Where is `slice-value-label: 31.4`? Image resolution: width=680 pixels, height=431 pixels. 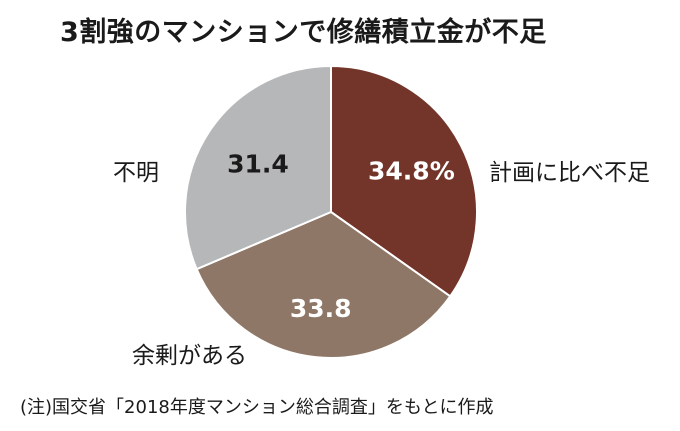
slice-value-label: 31.4 is located at coordinates (258, 164).